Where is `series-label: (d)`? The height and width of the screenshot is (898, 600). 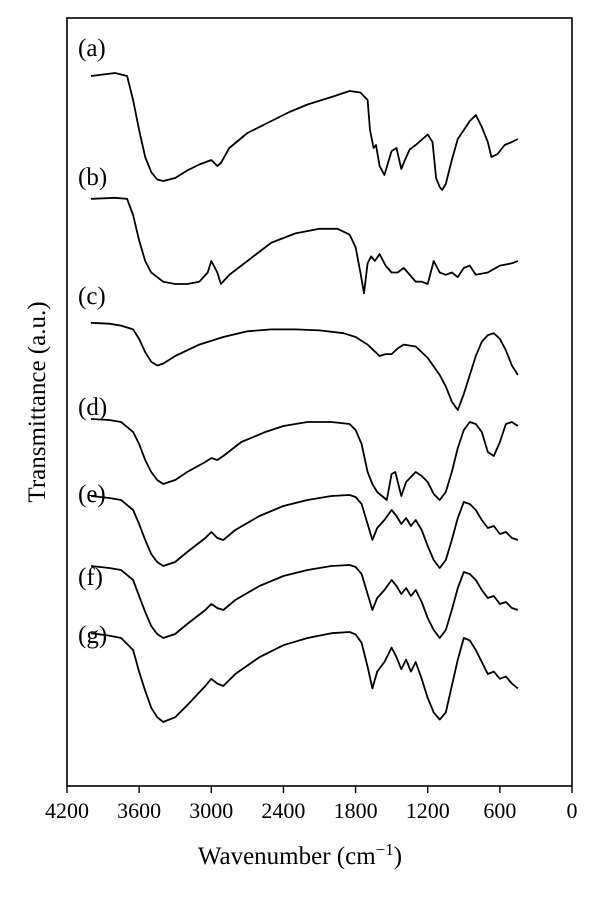 series-label: (d) is located at coordinates (92, 407).